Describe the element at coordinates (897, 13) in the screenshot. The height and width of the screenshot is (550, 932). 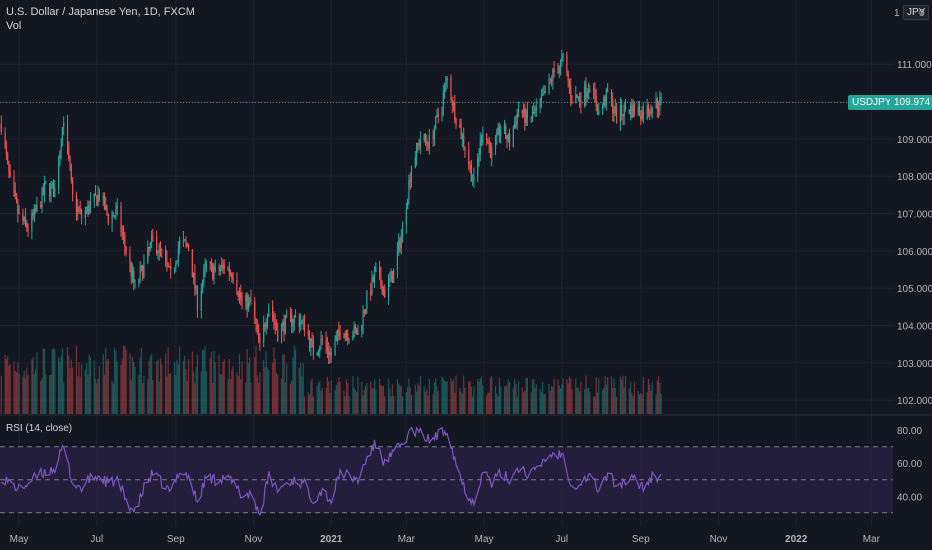
I see `scale-mode-button: 1` at that location.